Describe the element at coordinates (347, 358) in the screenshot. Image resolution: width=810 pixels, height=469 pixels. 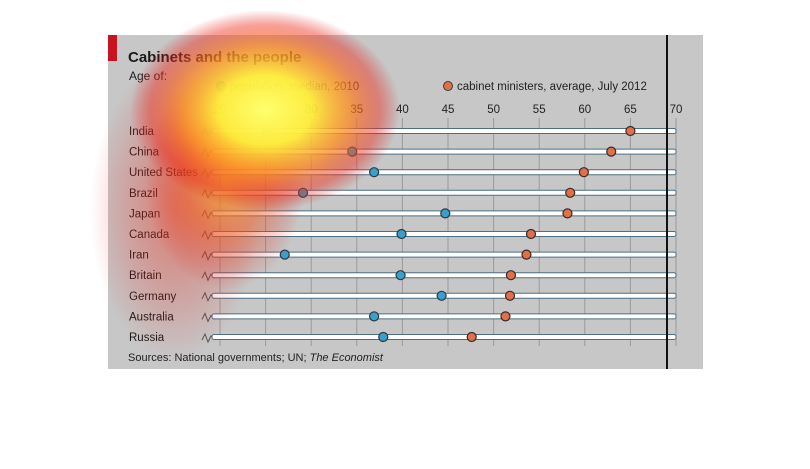
I see `source-note-publication: The Economist` at that location.